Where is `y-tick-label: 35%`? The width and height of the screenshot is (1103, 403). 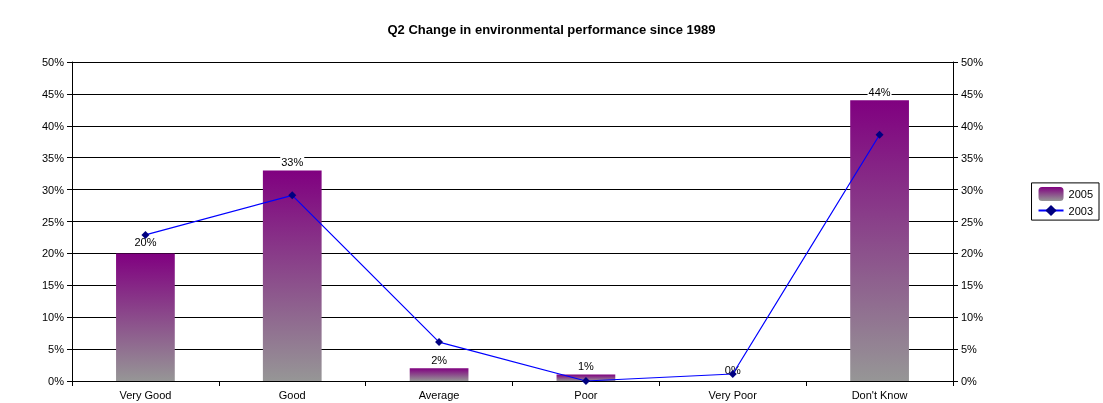 y-tick-label: 35% is located at coordinates (53, 157).